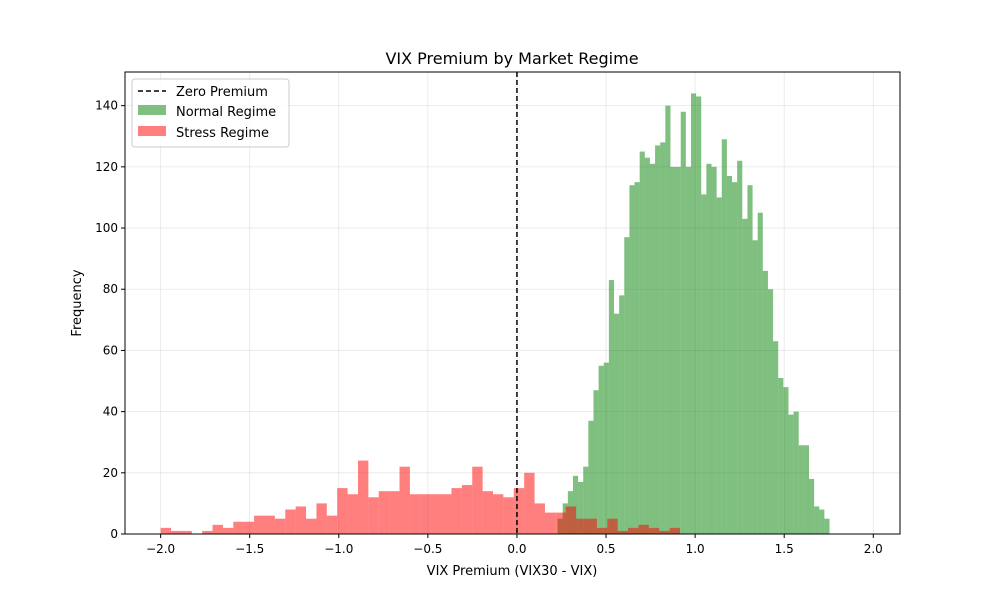  What do you see at coordinates (605, 549) in the screenshot?
I see `x-tick-label: 0.5` at bounding box center [605, 549].